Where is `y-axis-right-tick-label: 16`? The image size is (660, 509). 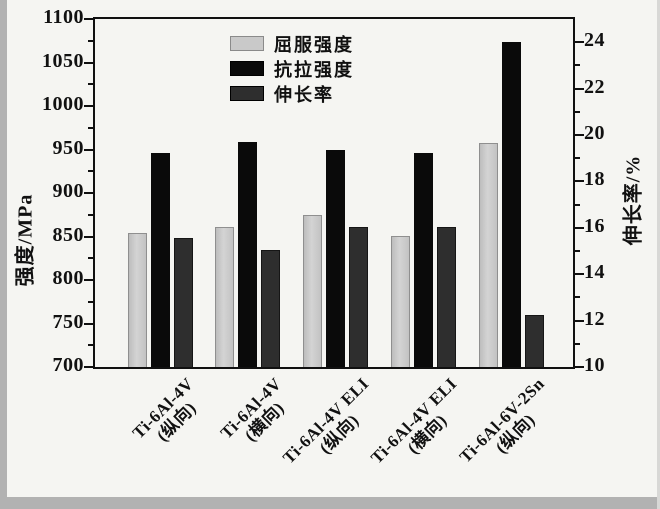
y-axis-right-tick-label: 16 is located at coordinates (594, 225).